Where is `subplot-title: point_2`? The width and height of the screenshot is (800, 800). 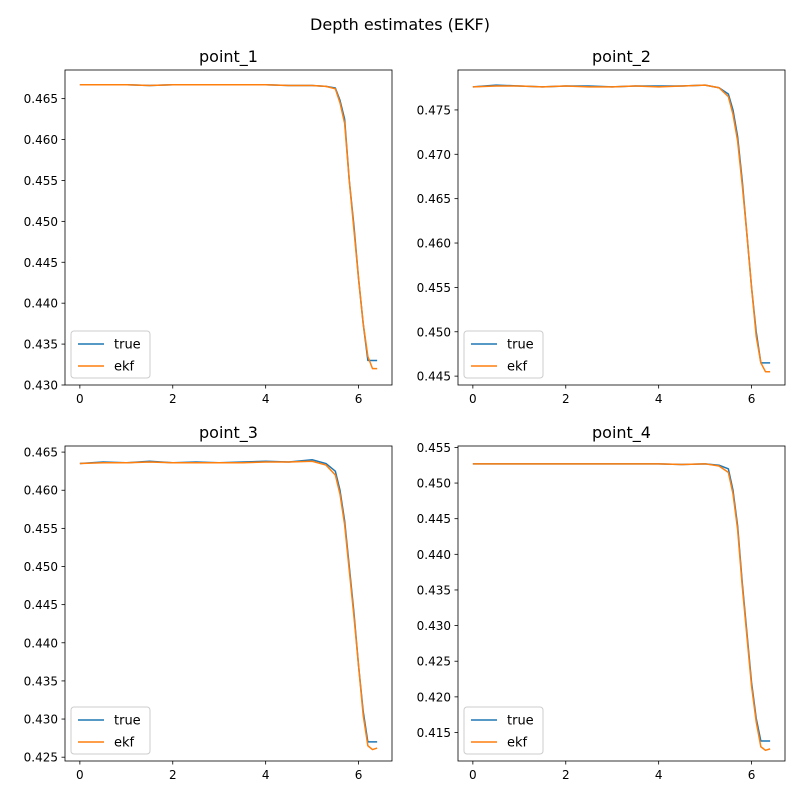 subplot-title: point_2 is located at coordinates (621, 57).